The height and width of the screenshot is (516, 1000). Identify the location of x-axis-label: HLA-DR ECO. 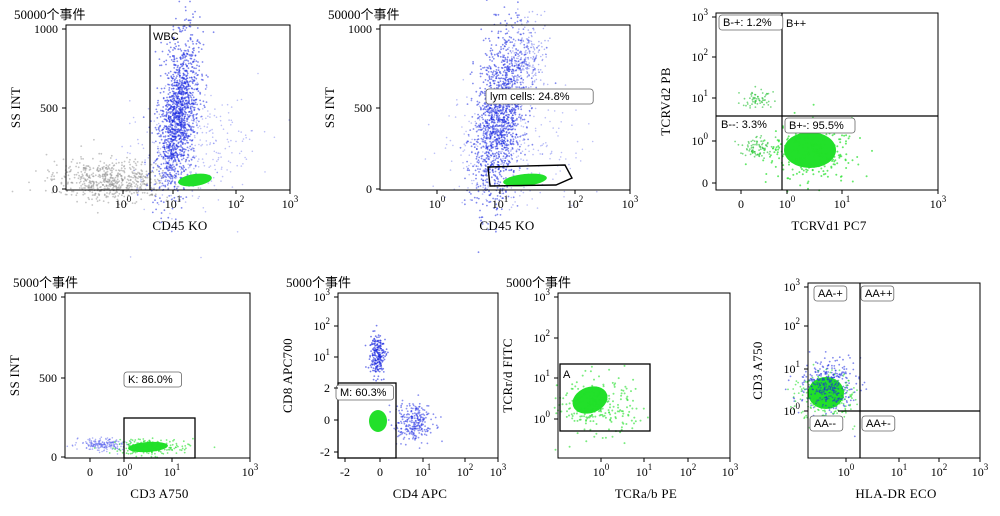
(895, 493).